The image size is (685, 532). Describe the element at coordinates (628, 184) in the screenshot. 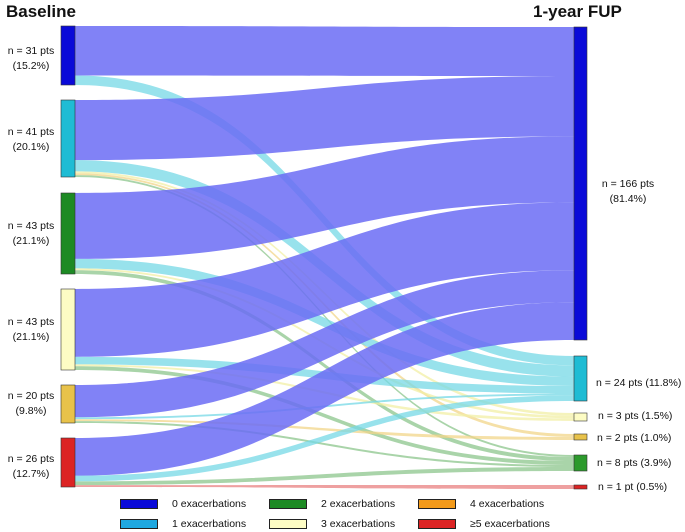

I see `right-node-count-0: n = 166 pts` at that location.